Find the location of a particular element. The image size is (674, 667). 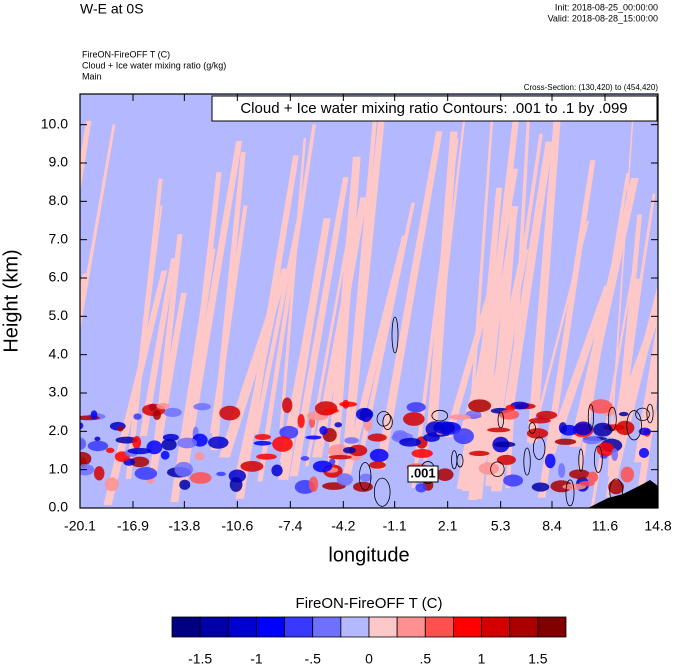

y-tick-label: 0.0 is located at coordinates (59, 507).